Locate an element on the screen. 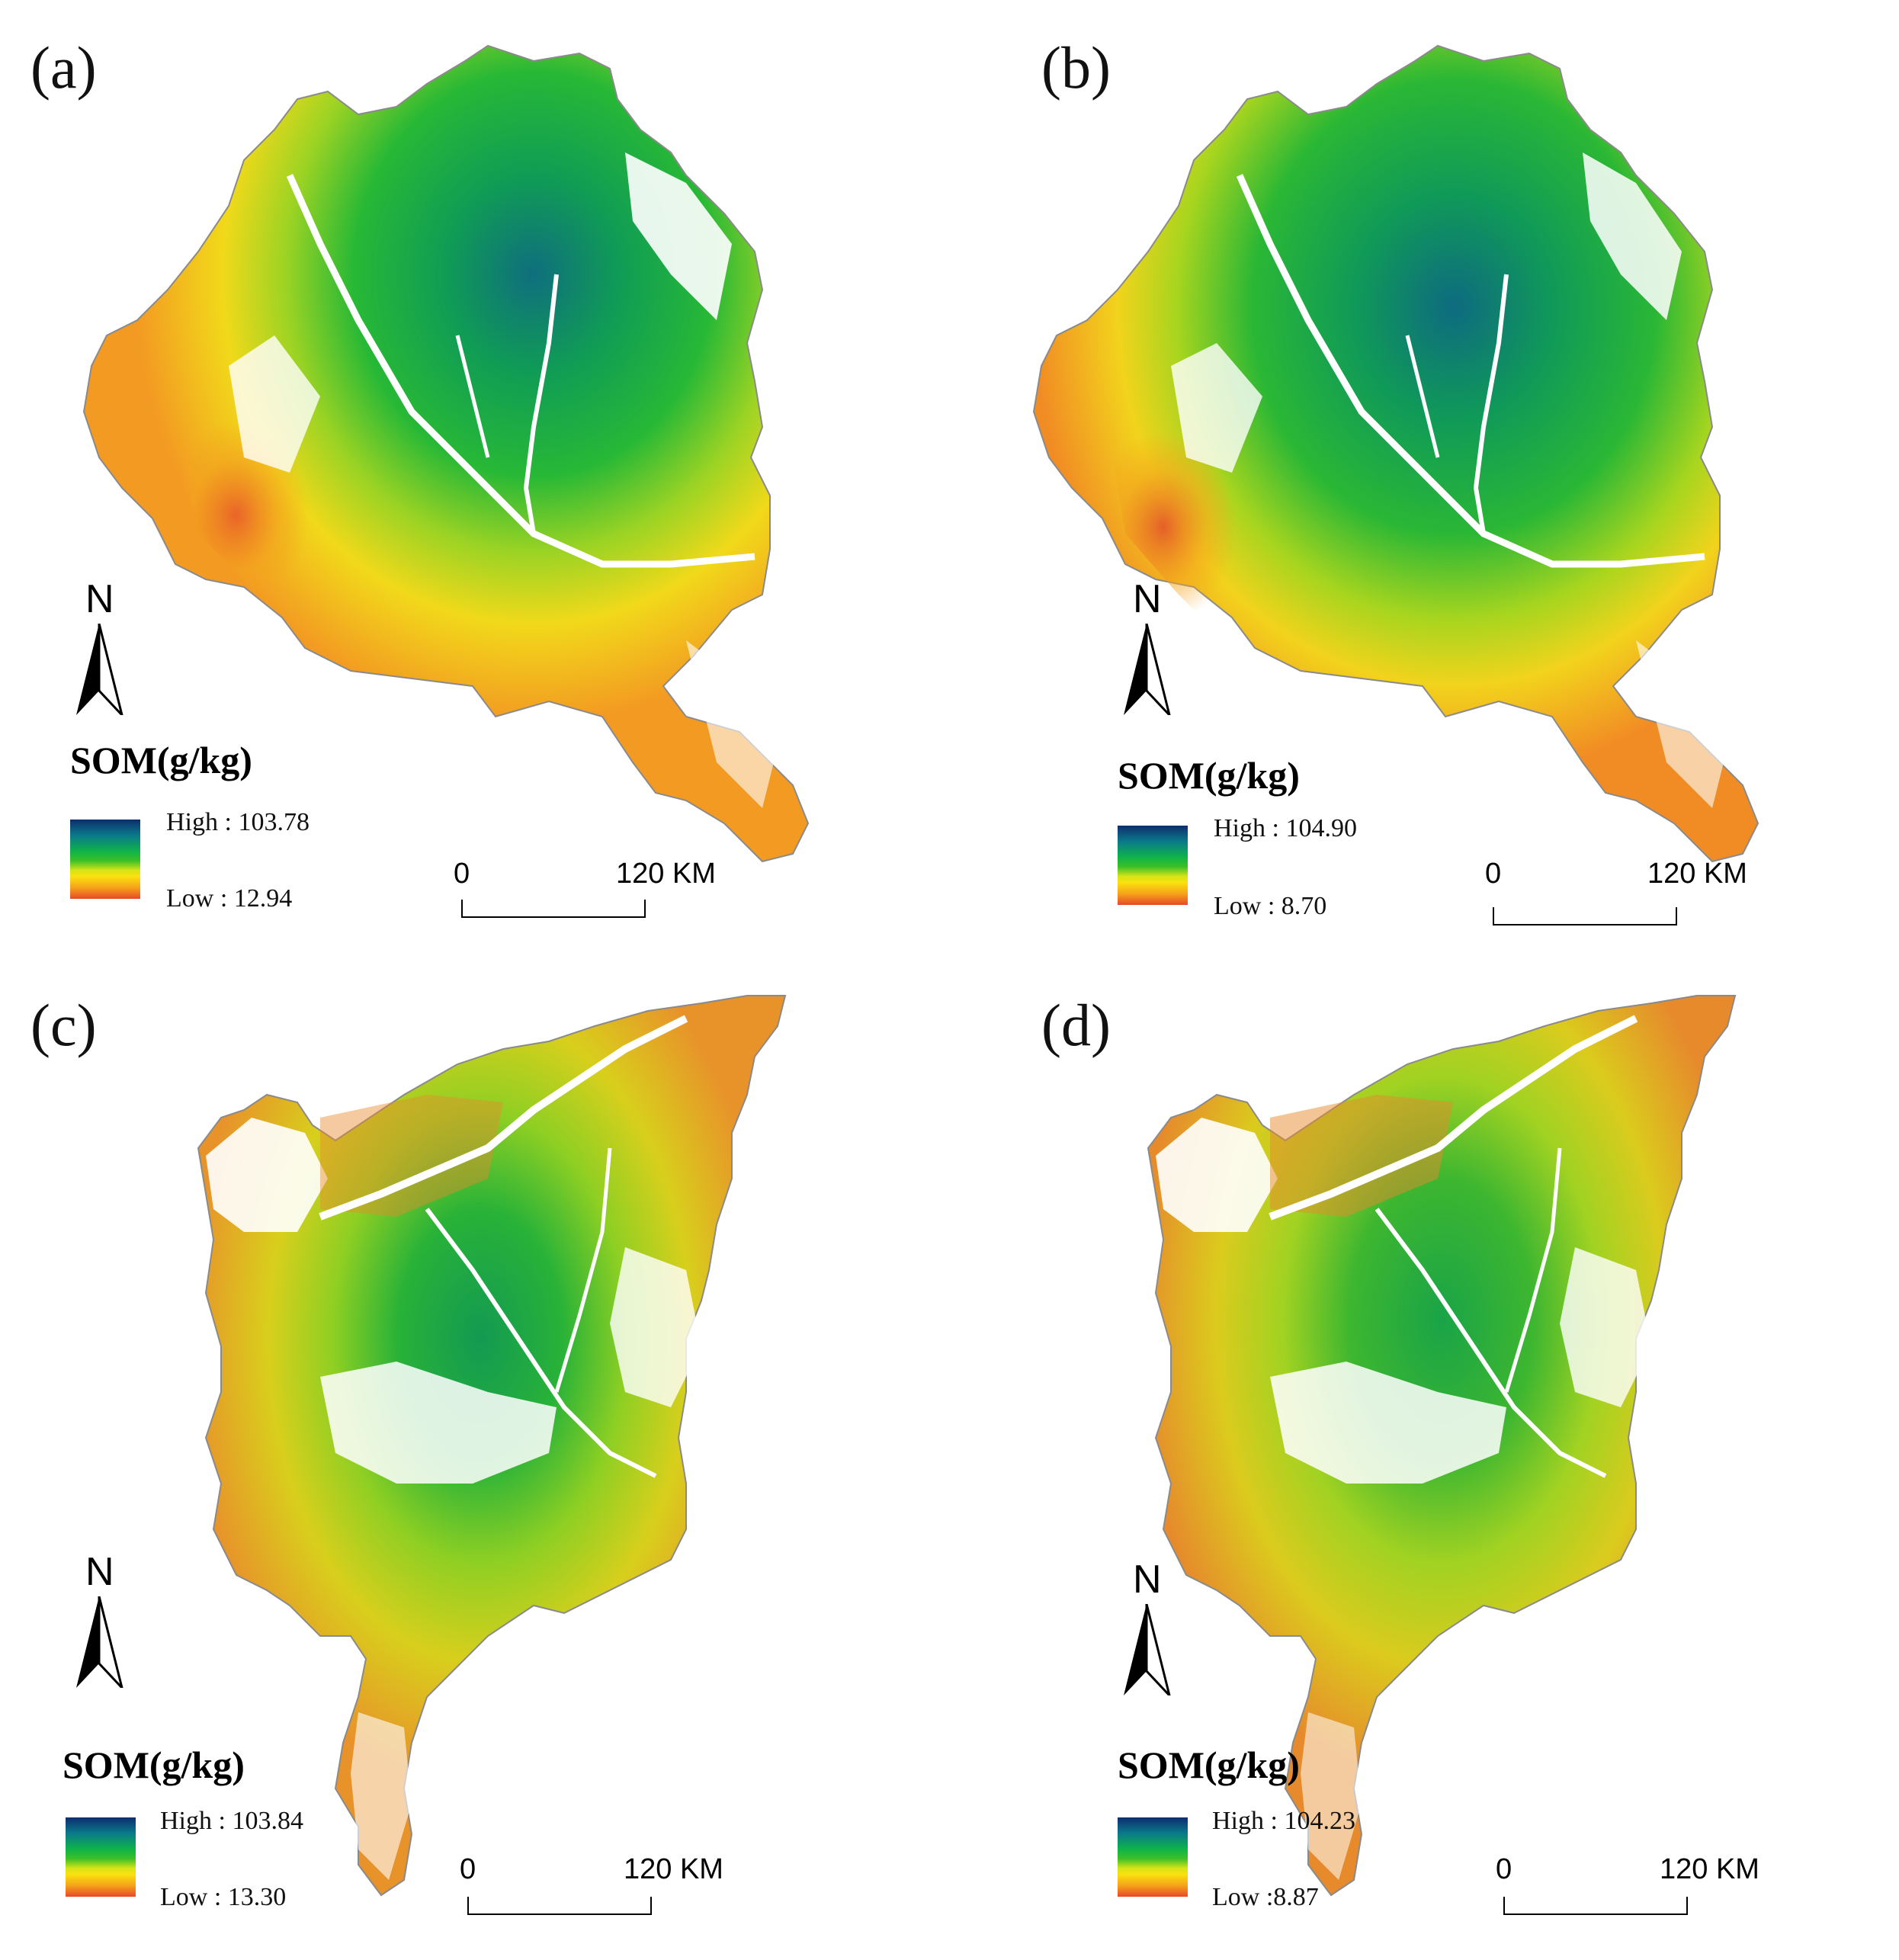 This screenshot has height=1960, width=1899. panel-label: (d) is located at coordinates (1076, 1025).